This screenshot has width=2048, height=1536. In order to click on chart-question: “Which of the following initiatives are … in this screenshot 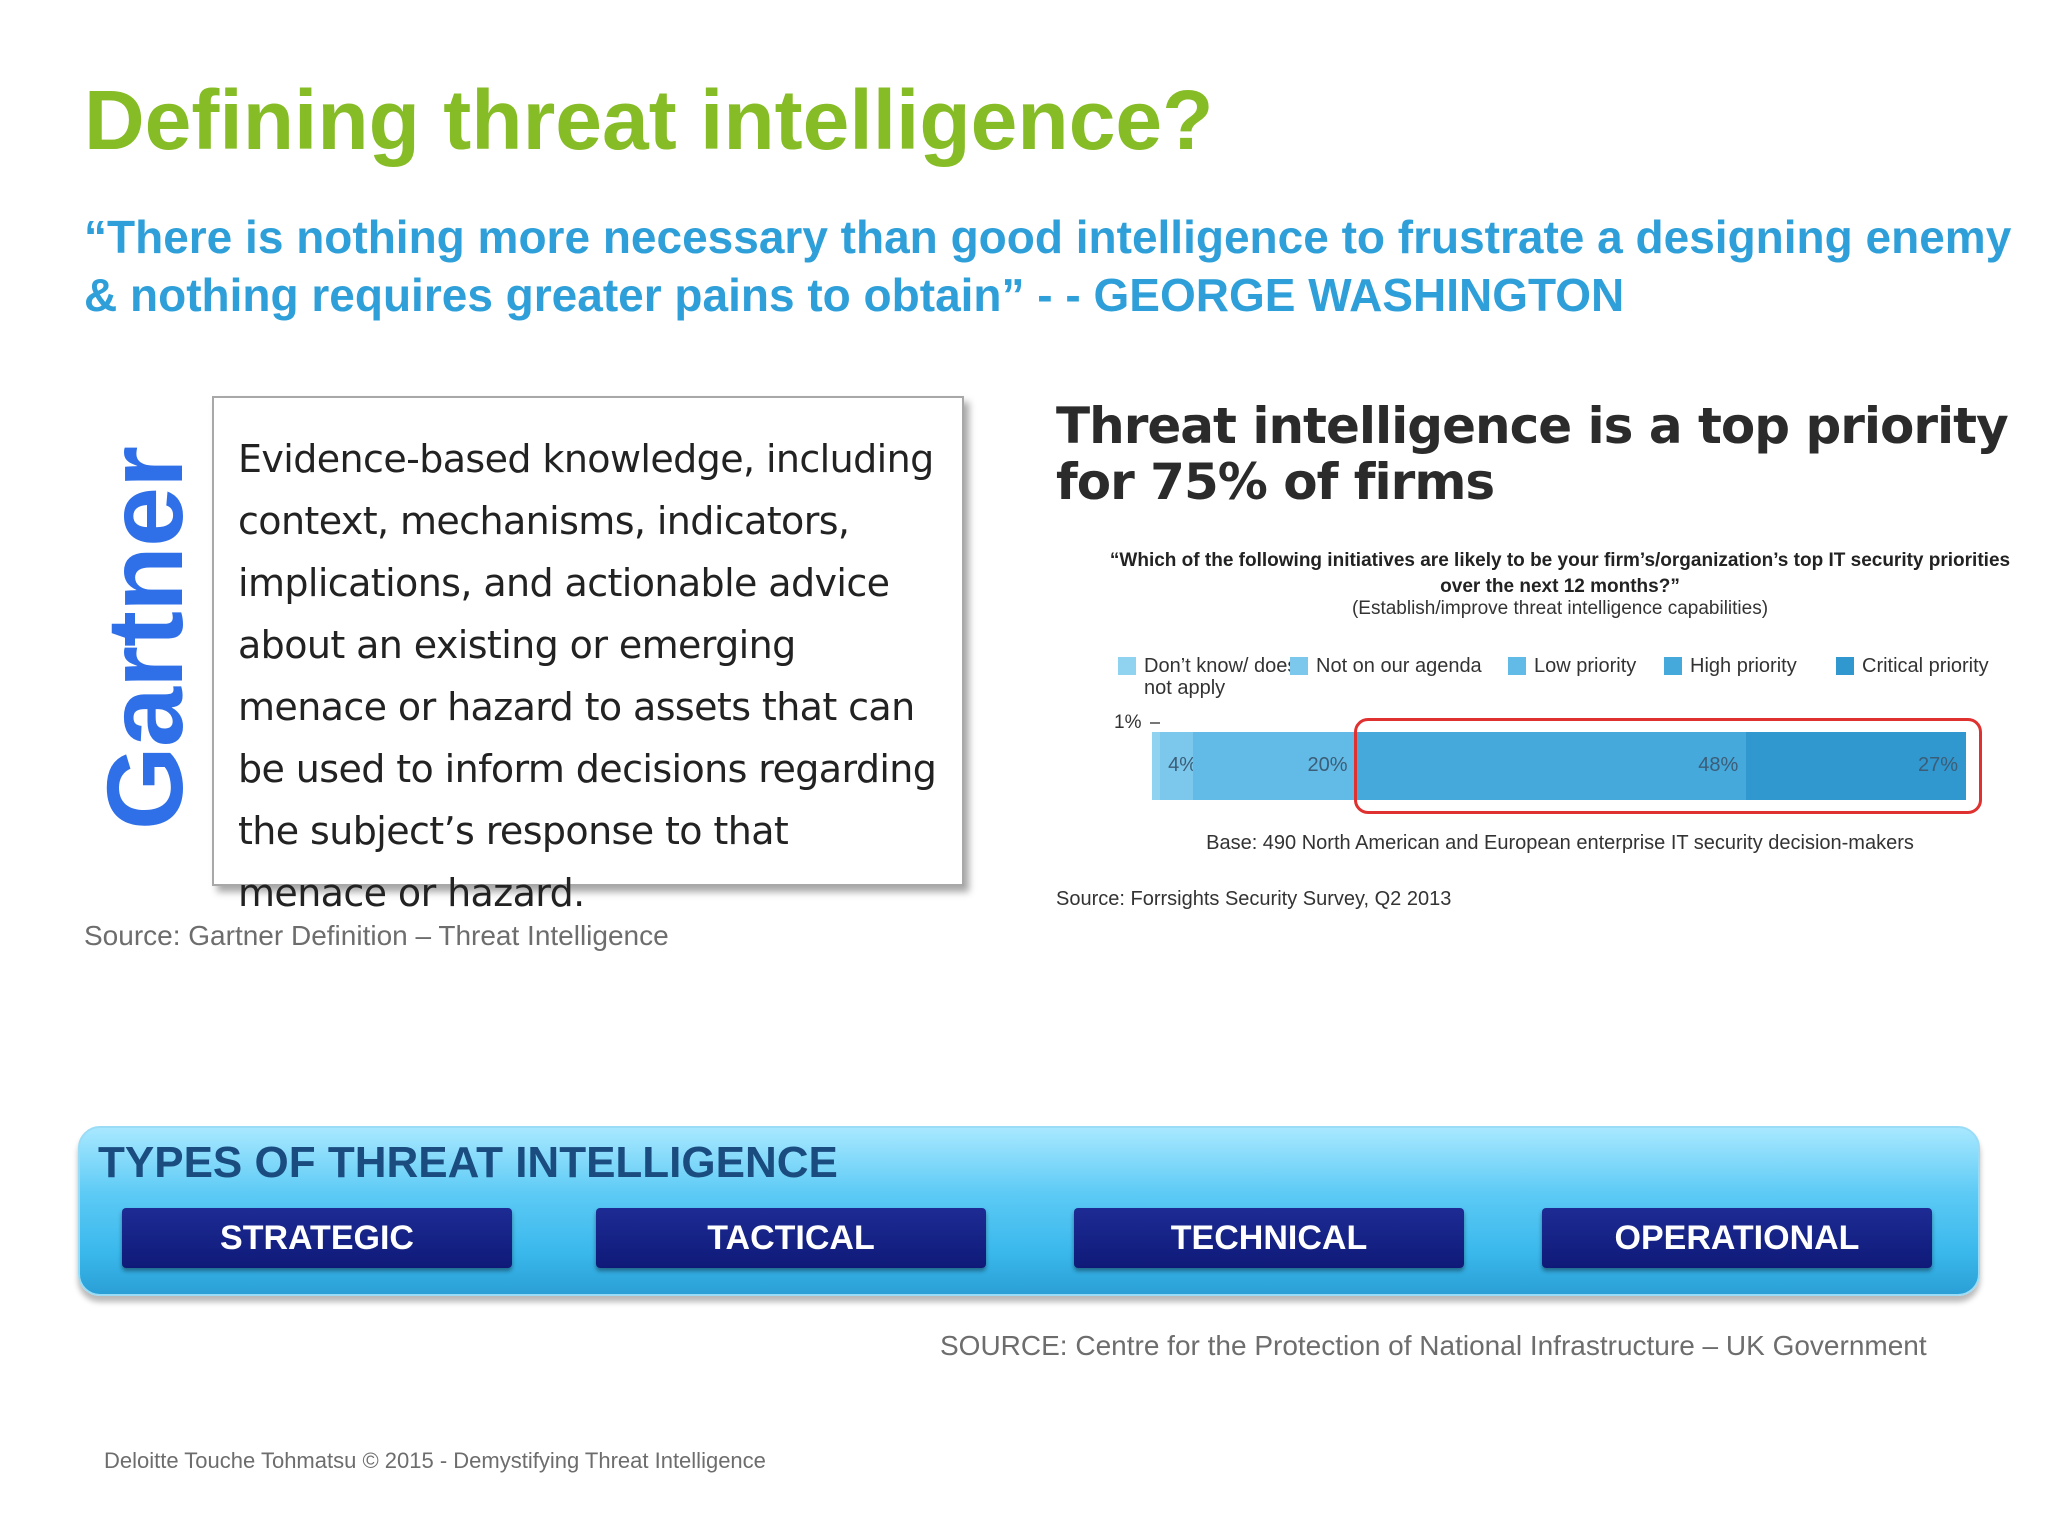, I will do `click(1560, 573)`.